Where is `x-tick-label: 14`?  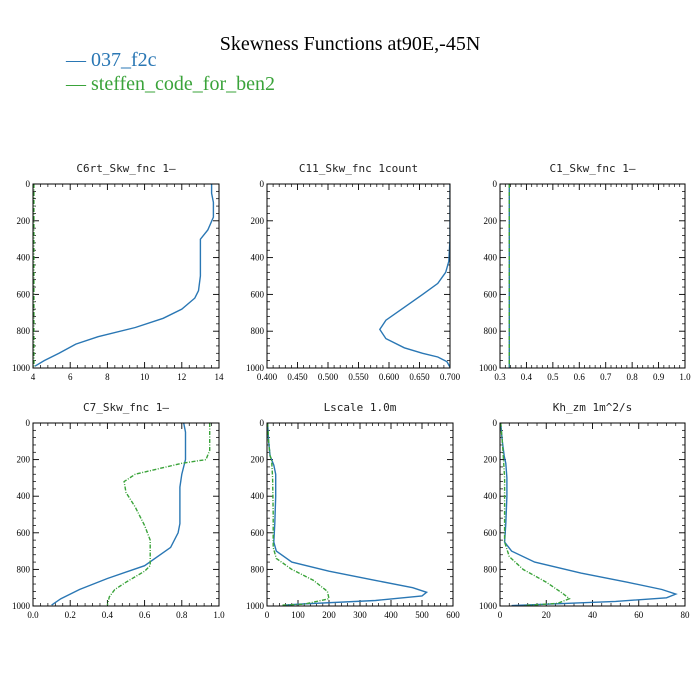 x-tick-label: 14 is located at coordinates (220, 377).